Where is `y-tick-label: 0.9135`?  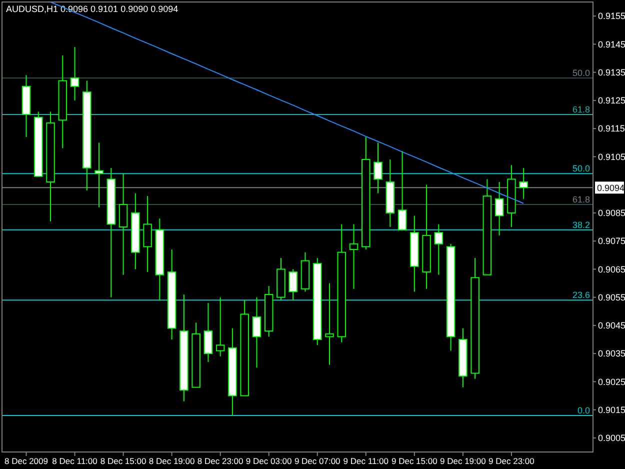
y-tick-label: 0.9135 is located at coordinates (611, 72).